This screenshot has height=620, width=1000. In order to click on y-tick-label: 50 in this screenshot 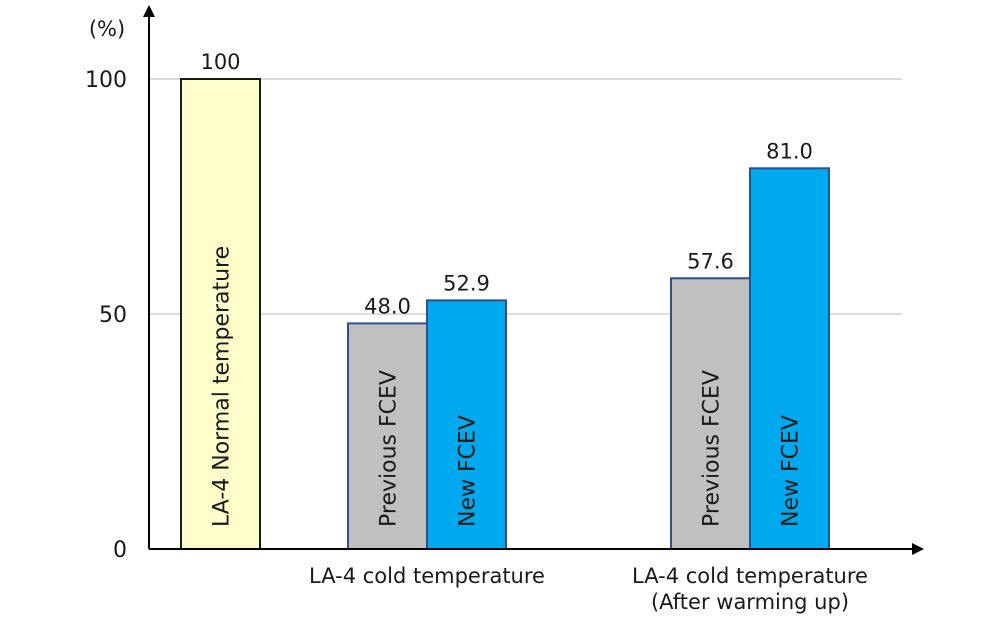, I will do `click(113, 315)`.